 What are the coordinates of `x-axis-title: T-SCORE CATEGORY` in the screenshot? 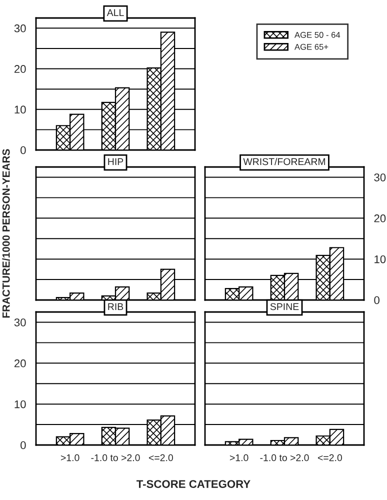 It's located at (193, 484).